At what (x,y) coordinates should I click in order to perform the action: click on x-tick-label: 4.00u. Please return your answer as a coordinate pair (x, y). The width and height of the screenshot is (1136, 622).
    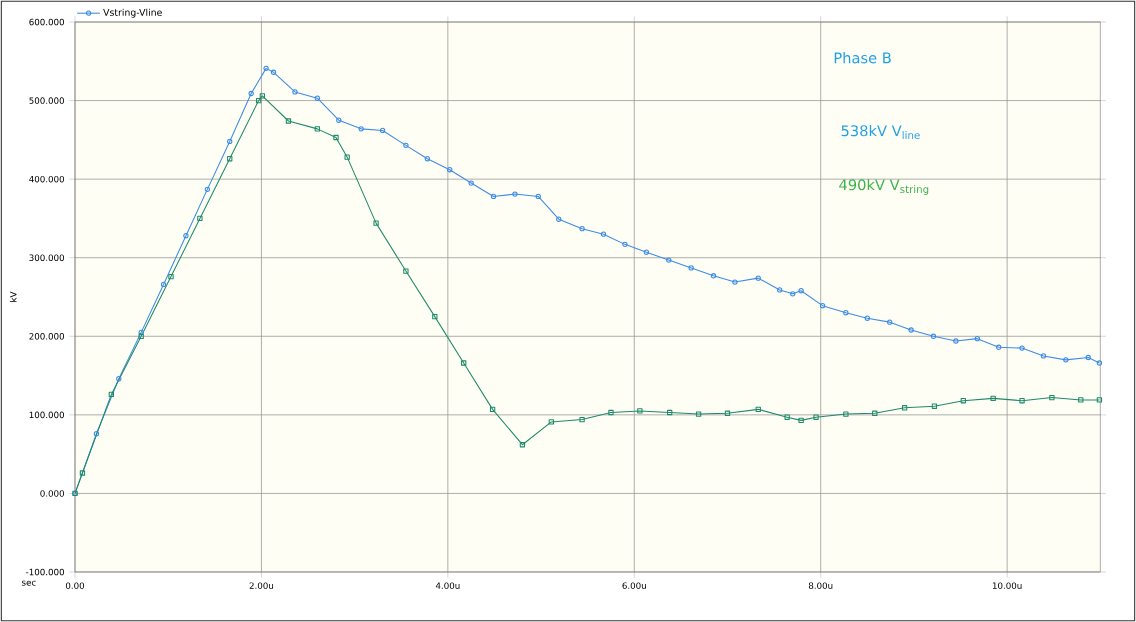
    Looking at the image, I should click on (447, 585).